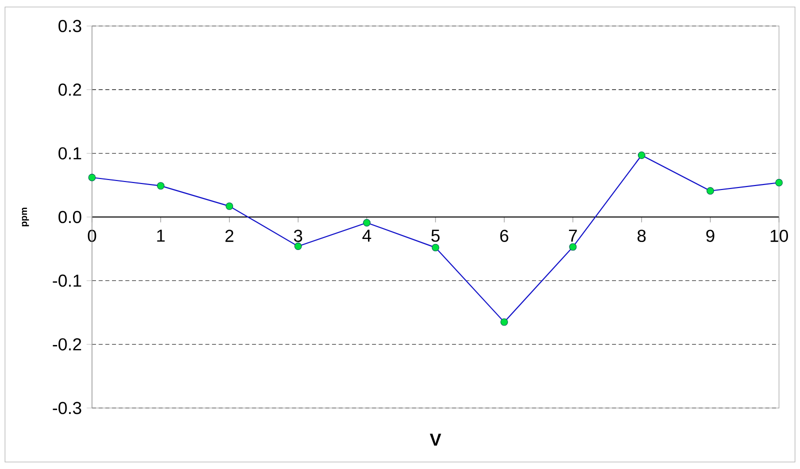  I want to click on x-tick-label: 5, so click(435, 236).